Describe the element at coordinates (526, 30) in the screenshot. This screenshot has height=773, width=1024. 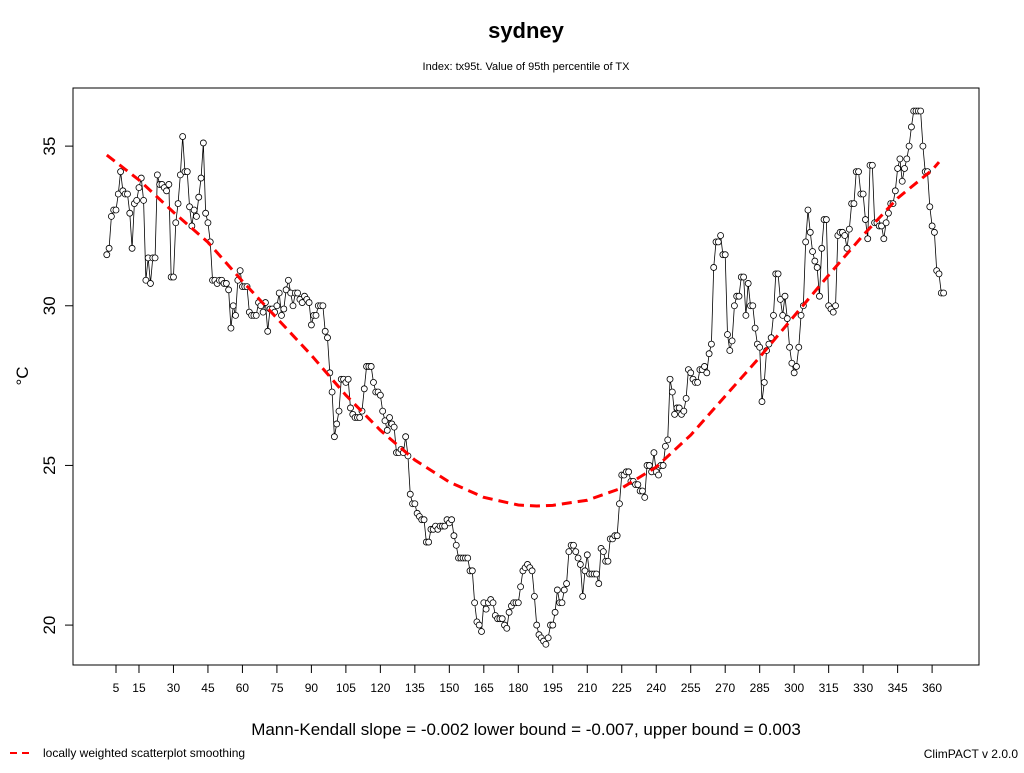
I see `chart-title: sydney` at that location.